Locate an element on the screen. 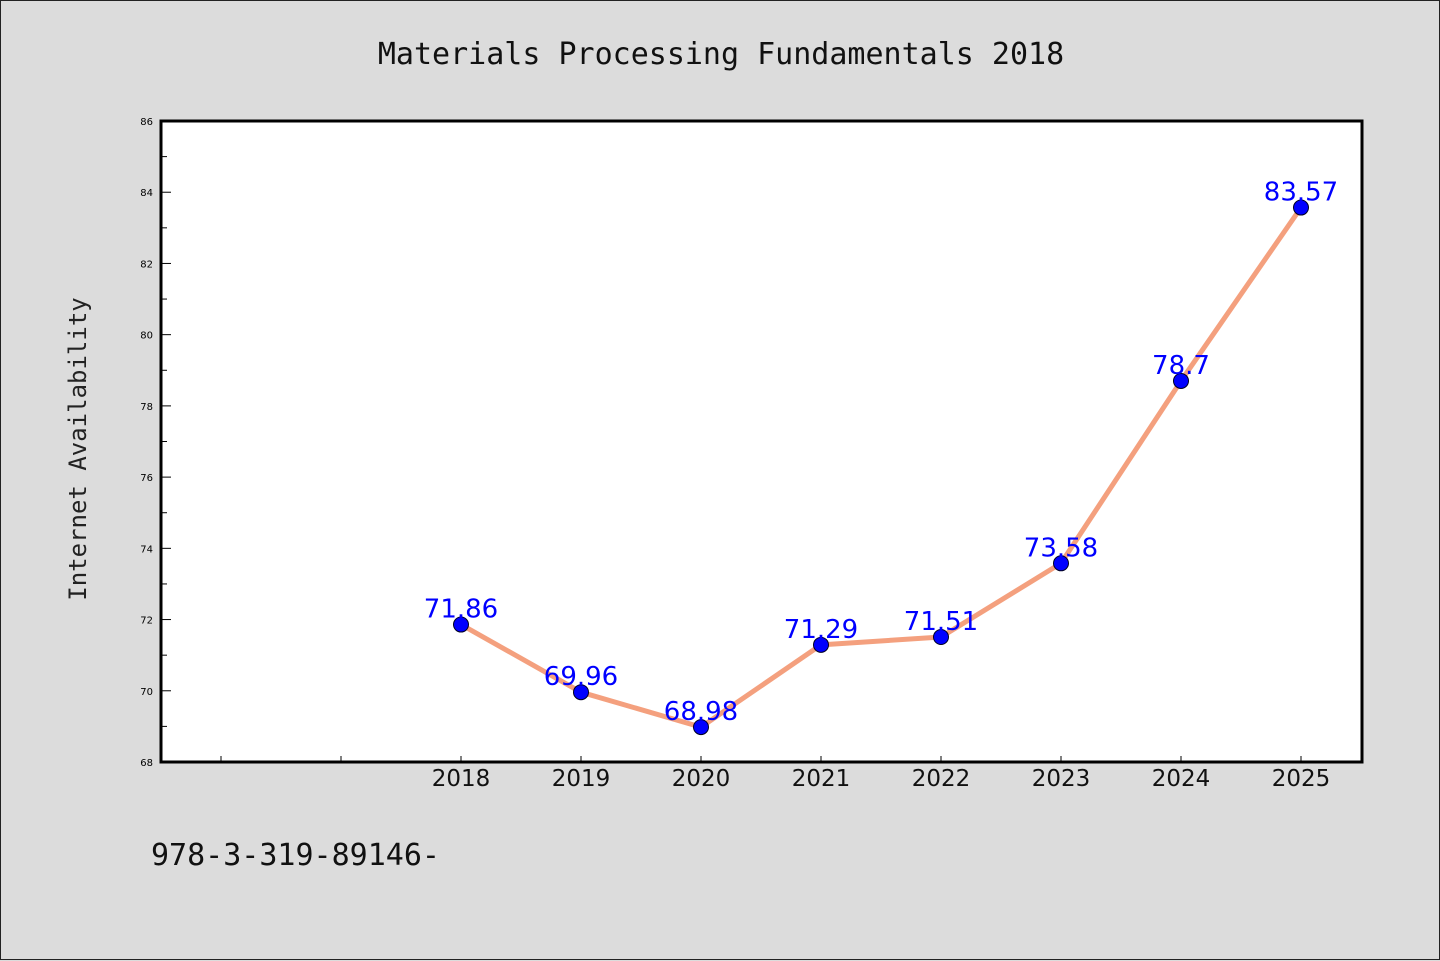 Image resolution: width=1440 pixels, height=961 pixels. data-label: 83.57 is located at coordinates (1301, 193).